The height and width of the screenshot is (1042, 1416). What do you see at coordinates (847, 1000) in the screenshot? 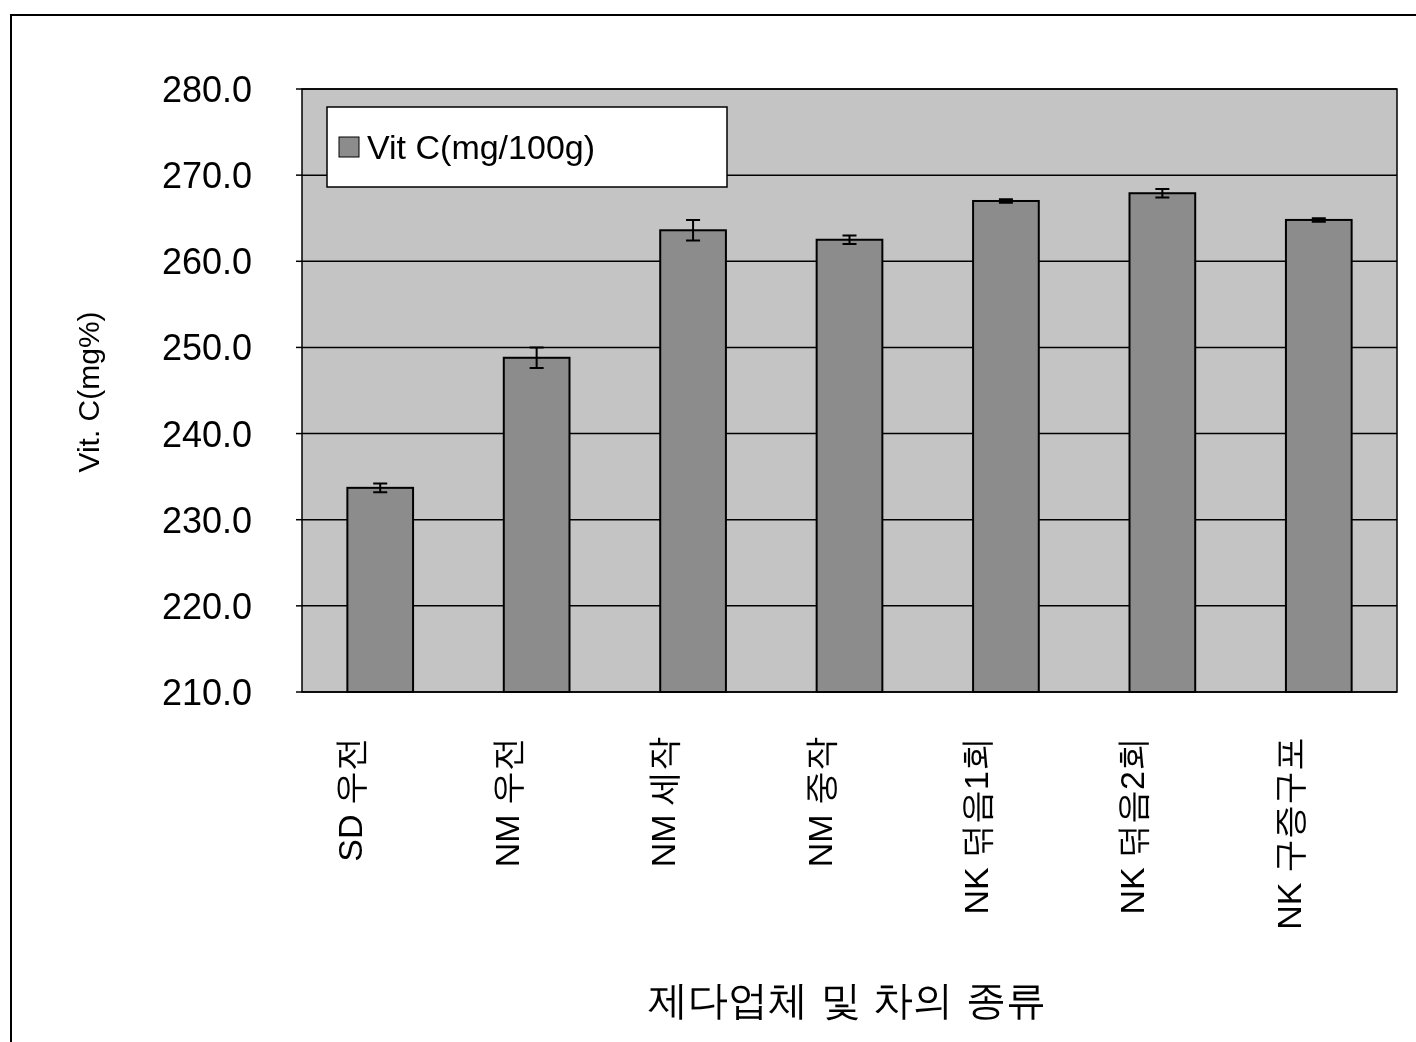
I see `x-axis-title: 제다업체 및 차의 종류` at bounding box center [847, 1000].